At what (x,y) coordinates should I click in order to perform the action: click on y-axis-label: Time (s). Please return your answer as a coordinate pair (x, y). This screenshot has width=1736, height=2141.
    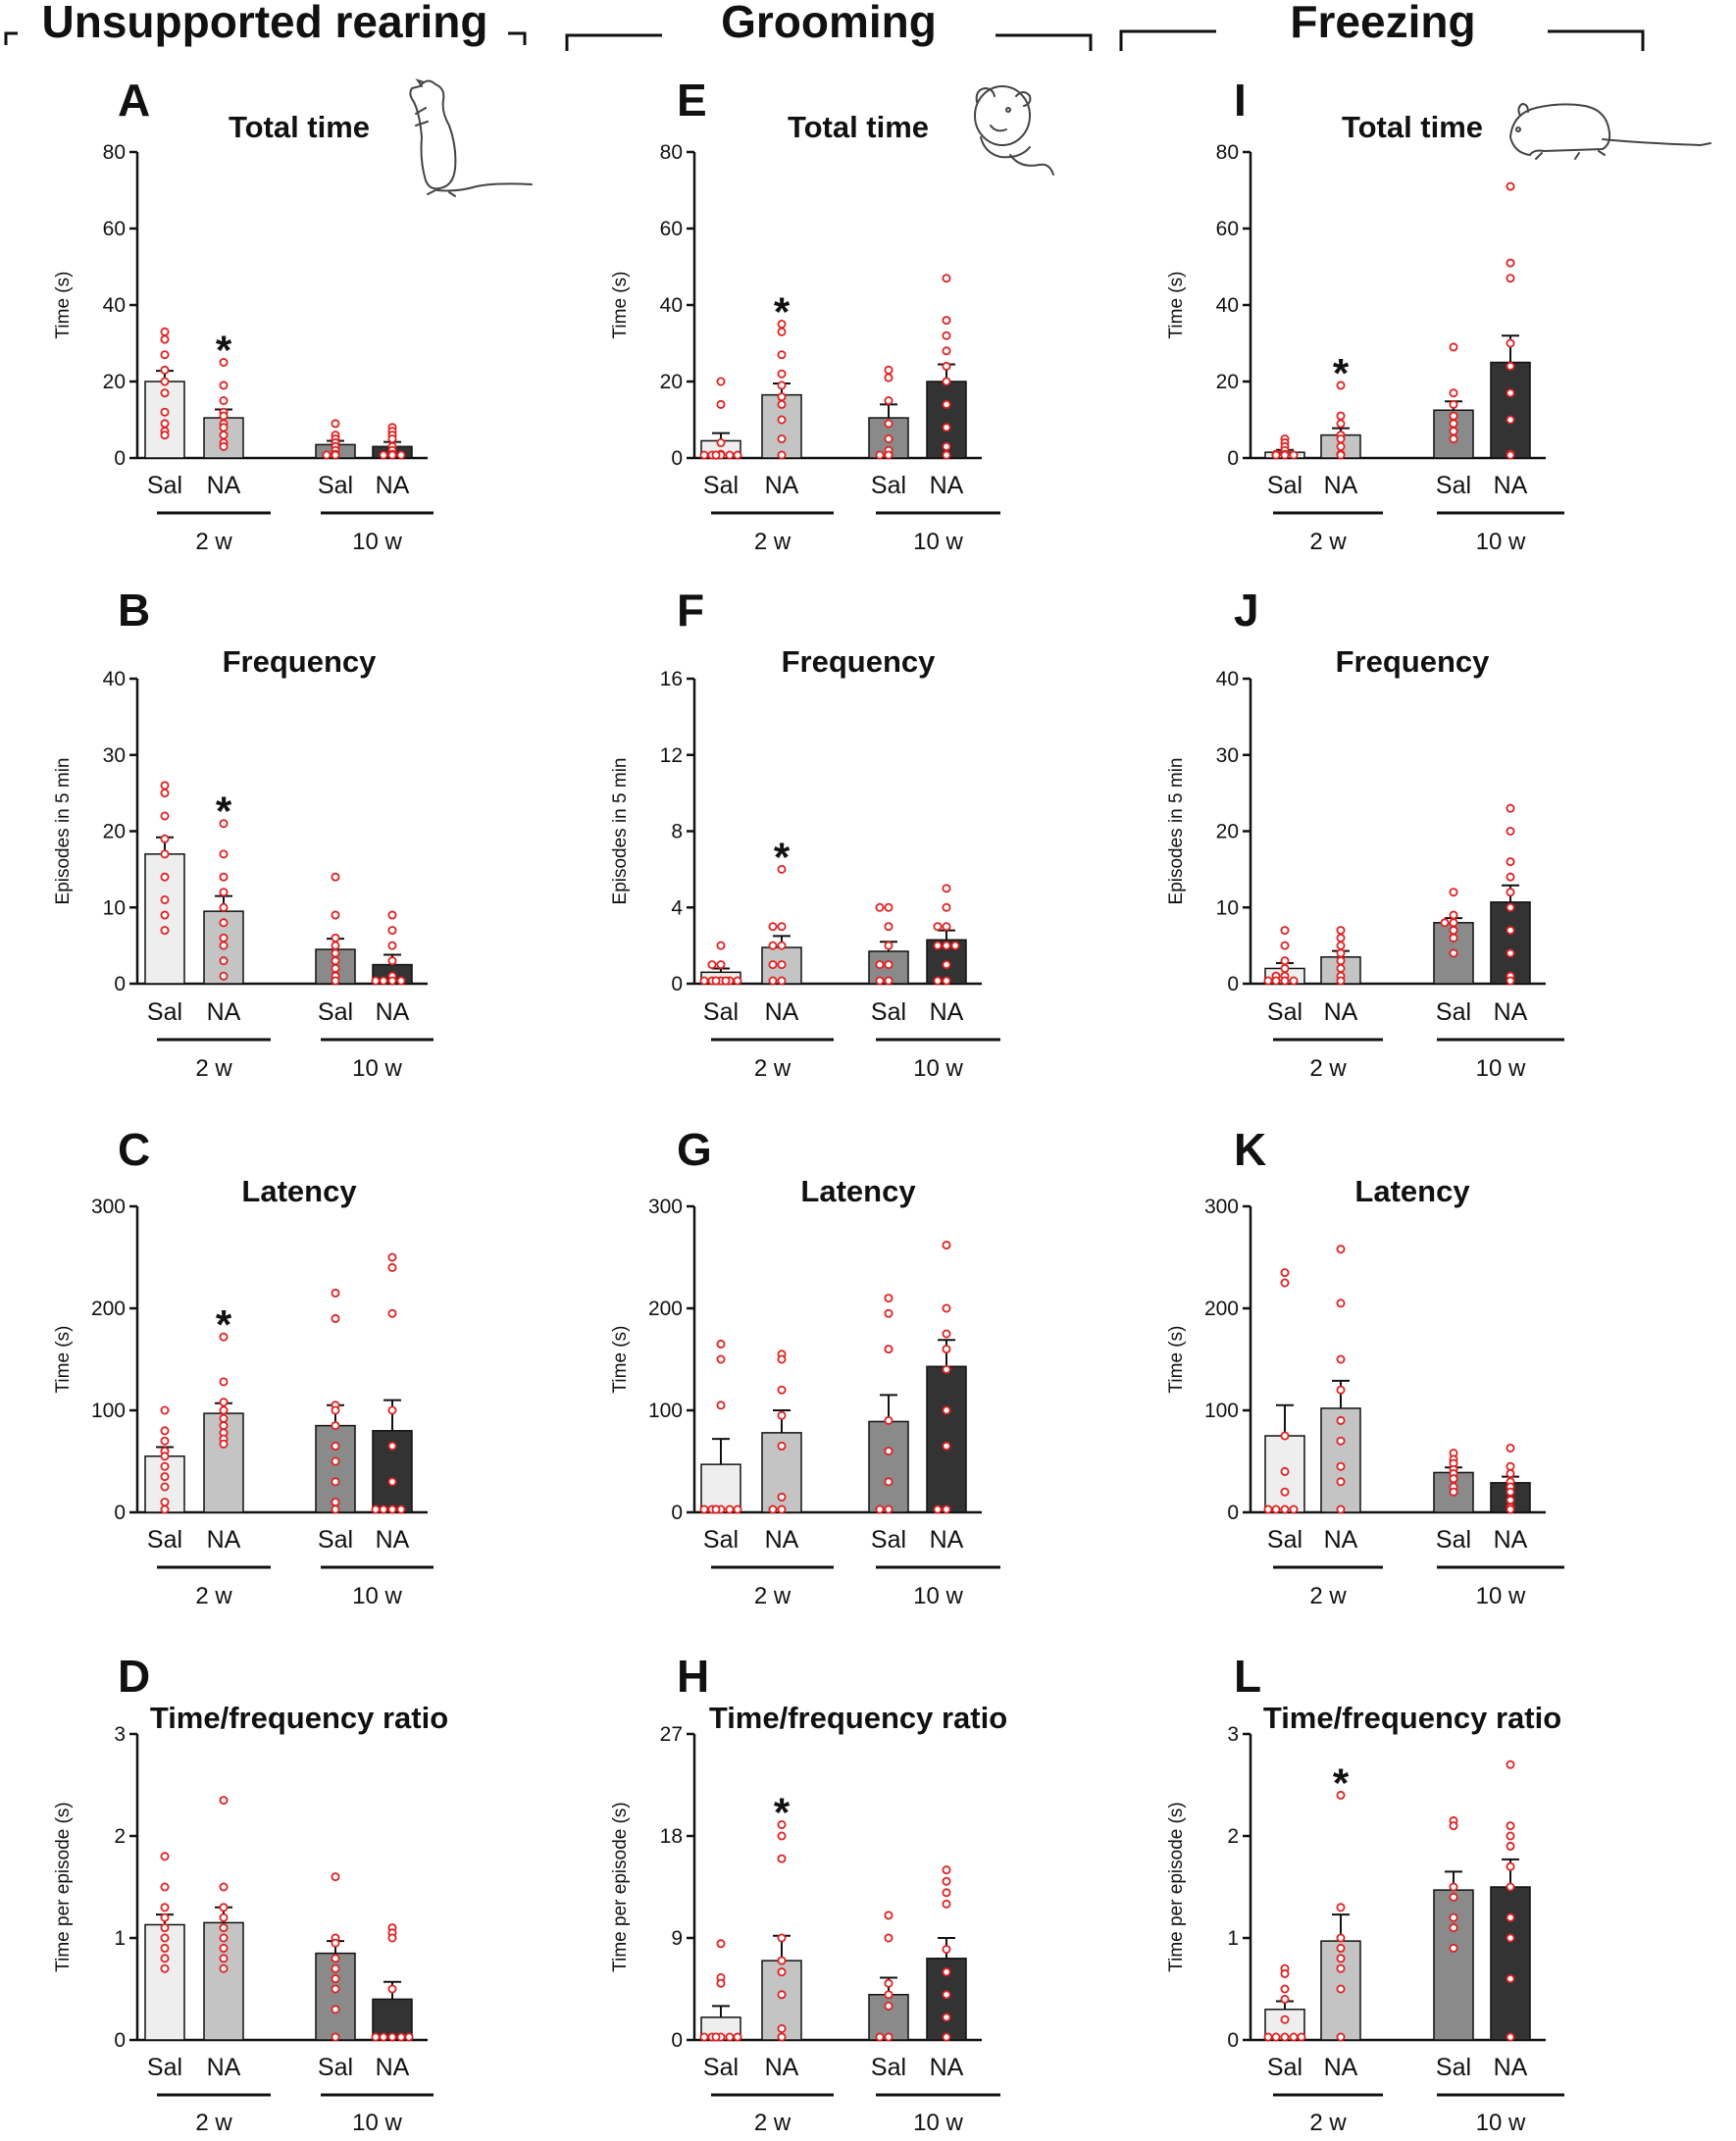
    Looking at the image, I should click on (64, 305).